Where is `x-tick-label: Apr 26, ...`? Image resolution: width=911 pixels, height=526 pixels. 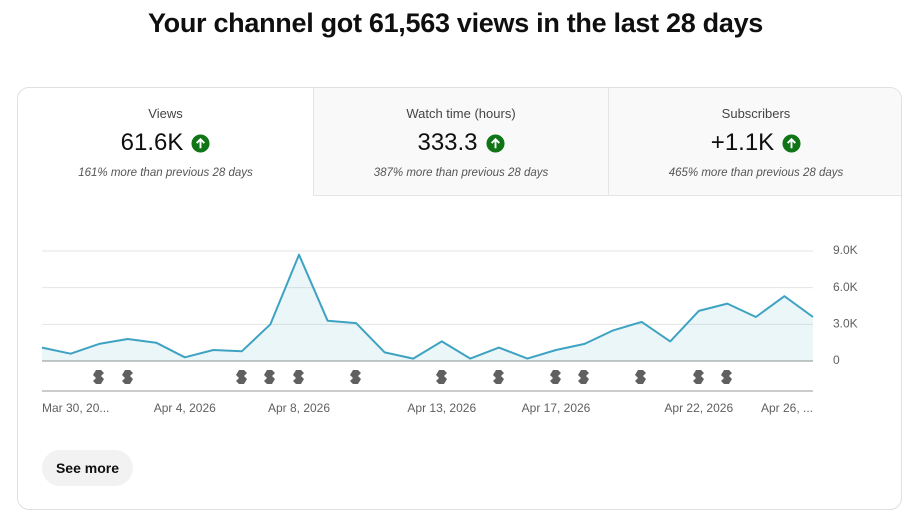
x-tick-label: Apr 26, ... is located at coordinates (787, 408).